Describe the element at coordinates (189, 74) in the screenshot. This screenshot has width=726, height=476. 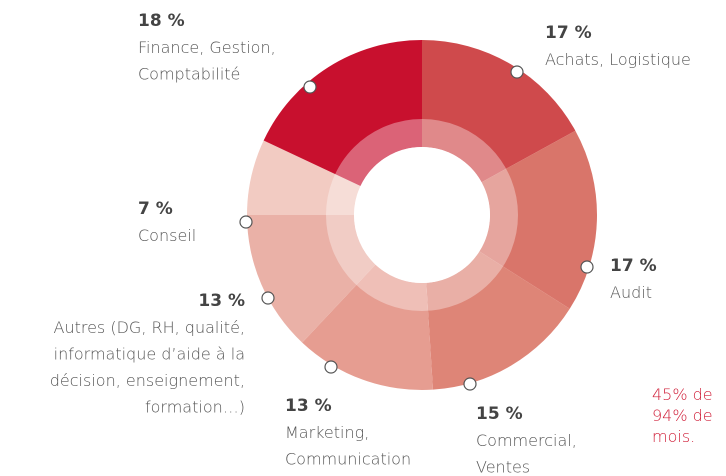
I see `category-label: Comptabilité` at that location.